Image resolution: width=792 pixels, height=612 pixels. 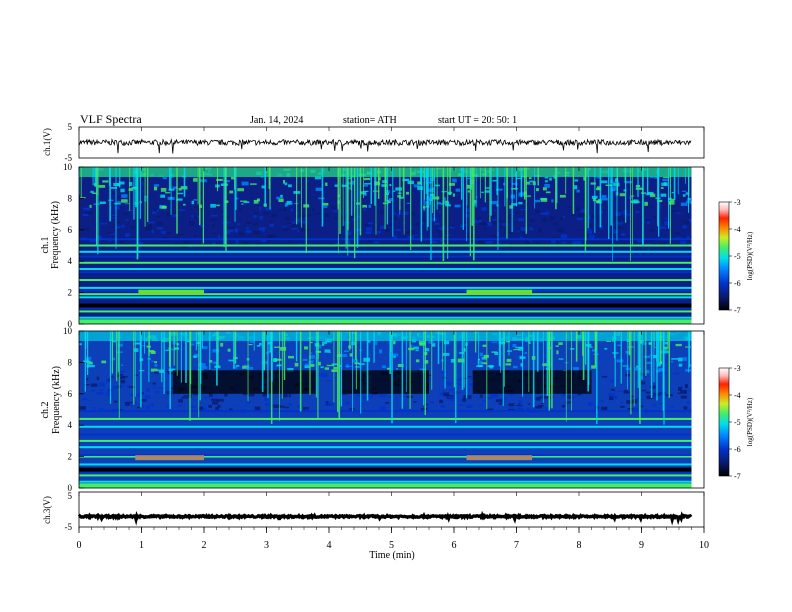 I want to click on ch1-spectrogram-ytick: 10, so click(x=68, y=167).